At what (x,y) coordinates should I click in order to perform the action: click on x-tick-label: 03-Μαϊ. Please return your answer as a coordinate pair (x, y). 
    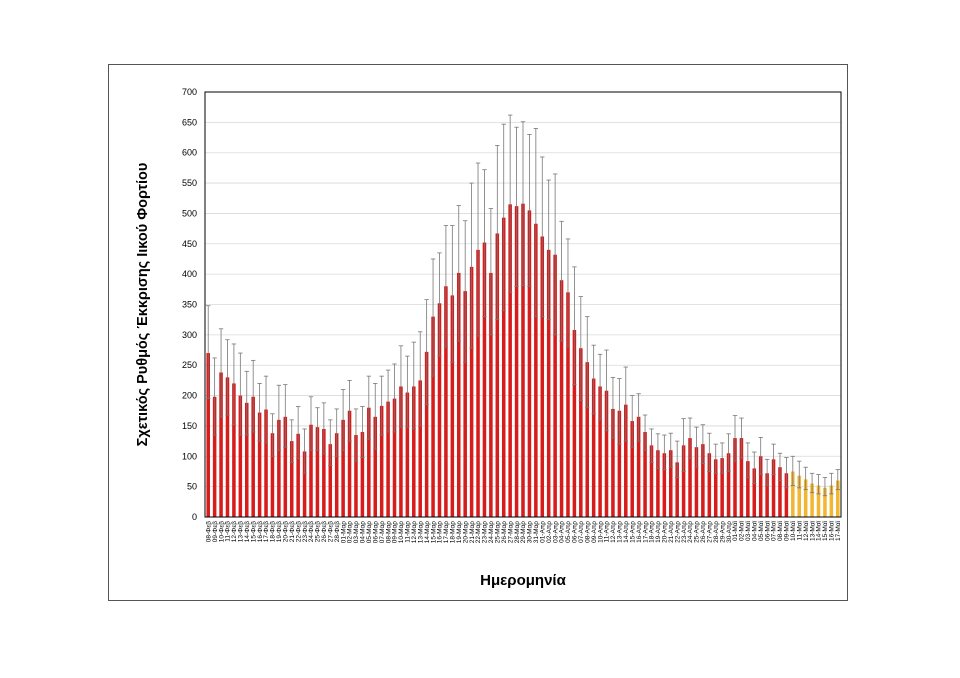
    Looking at the image, I should click on (748, 530).